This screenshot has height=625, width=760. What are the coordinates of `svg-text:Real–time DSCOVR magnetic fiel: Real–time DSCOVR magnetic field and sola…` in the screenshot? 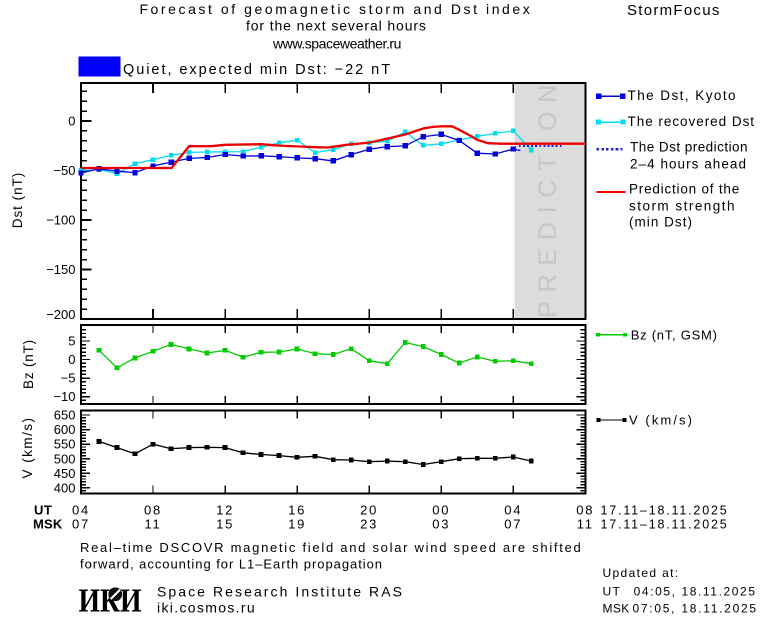 It's located at (331, 547).